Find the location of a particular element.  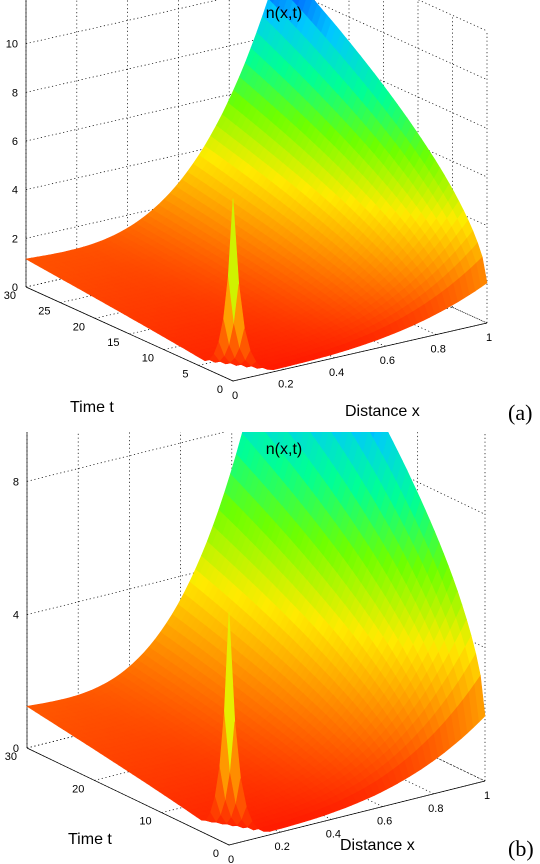

z-tick-label: 12 is located at coordinates (12, 1).